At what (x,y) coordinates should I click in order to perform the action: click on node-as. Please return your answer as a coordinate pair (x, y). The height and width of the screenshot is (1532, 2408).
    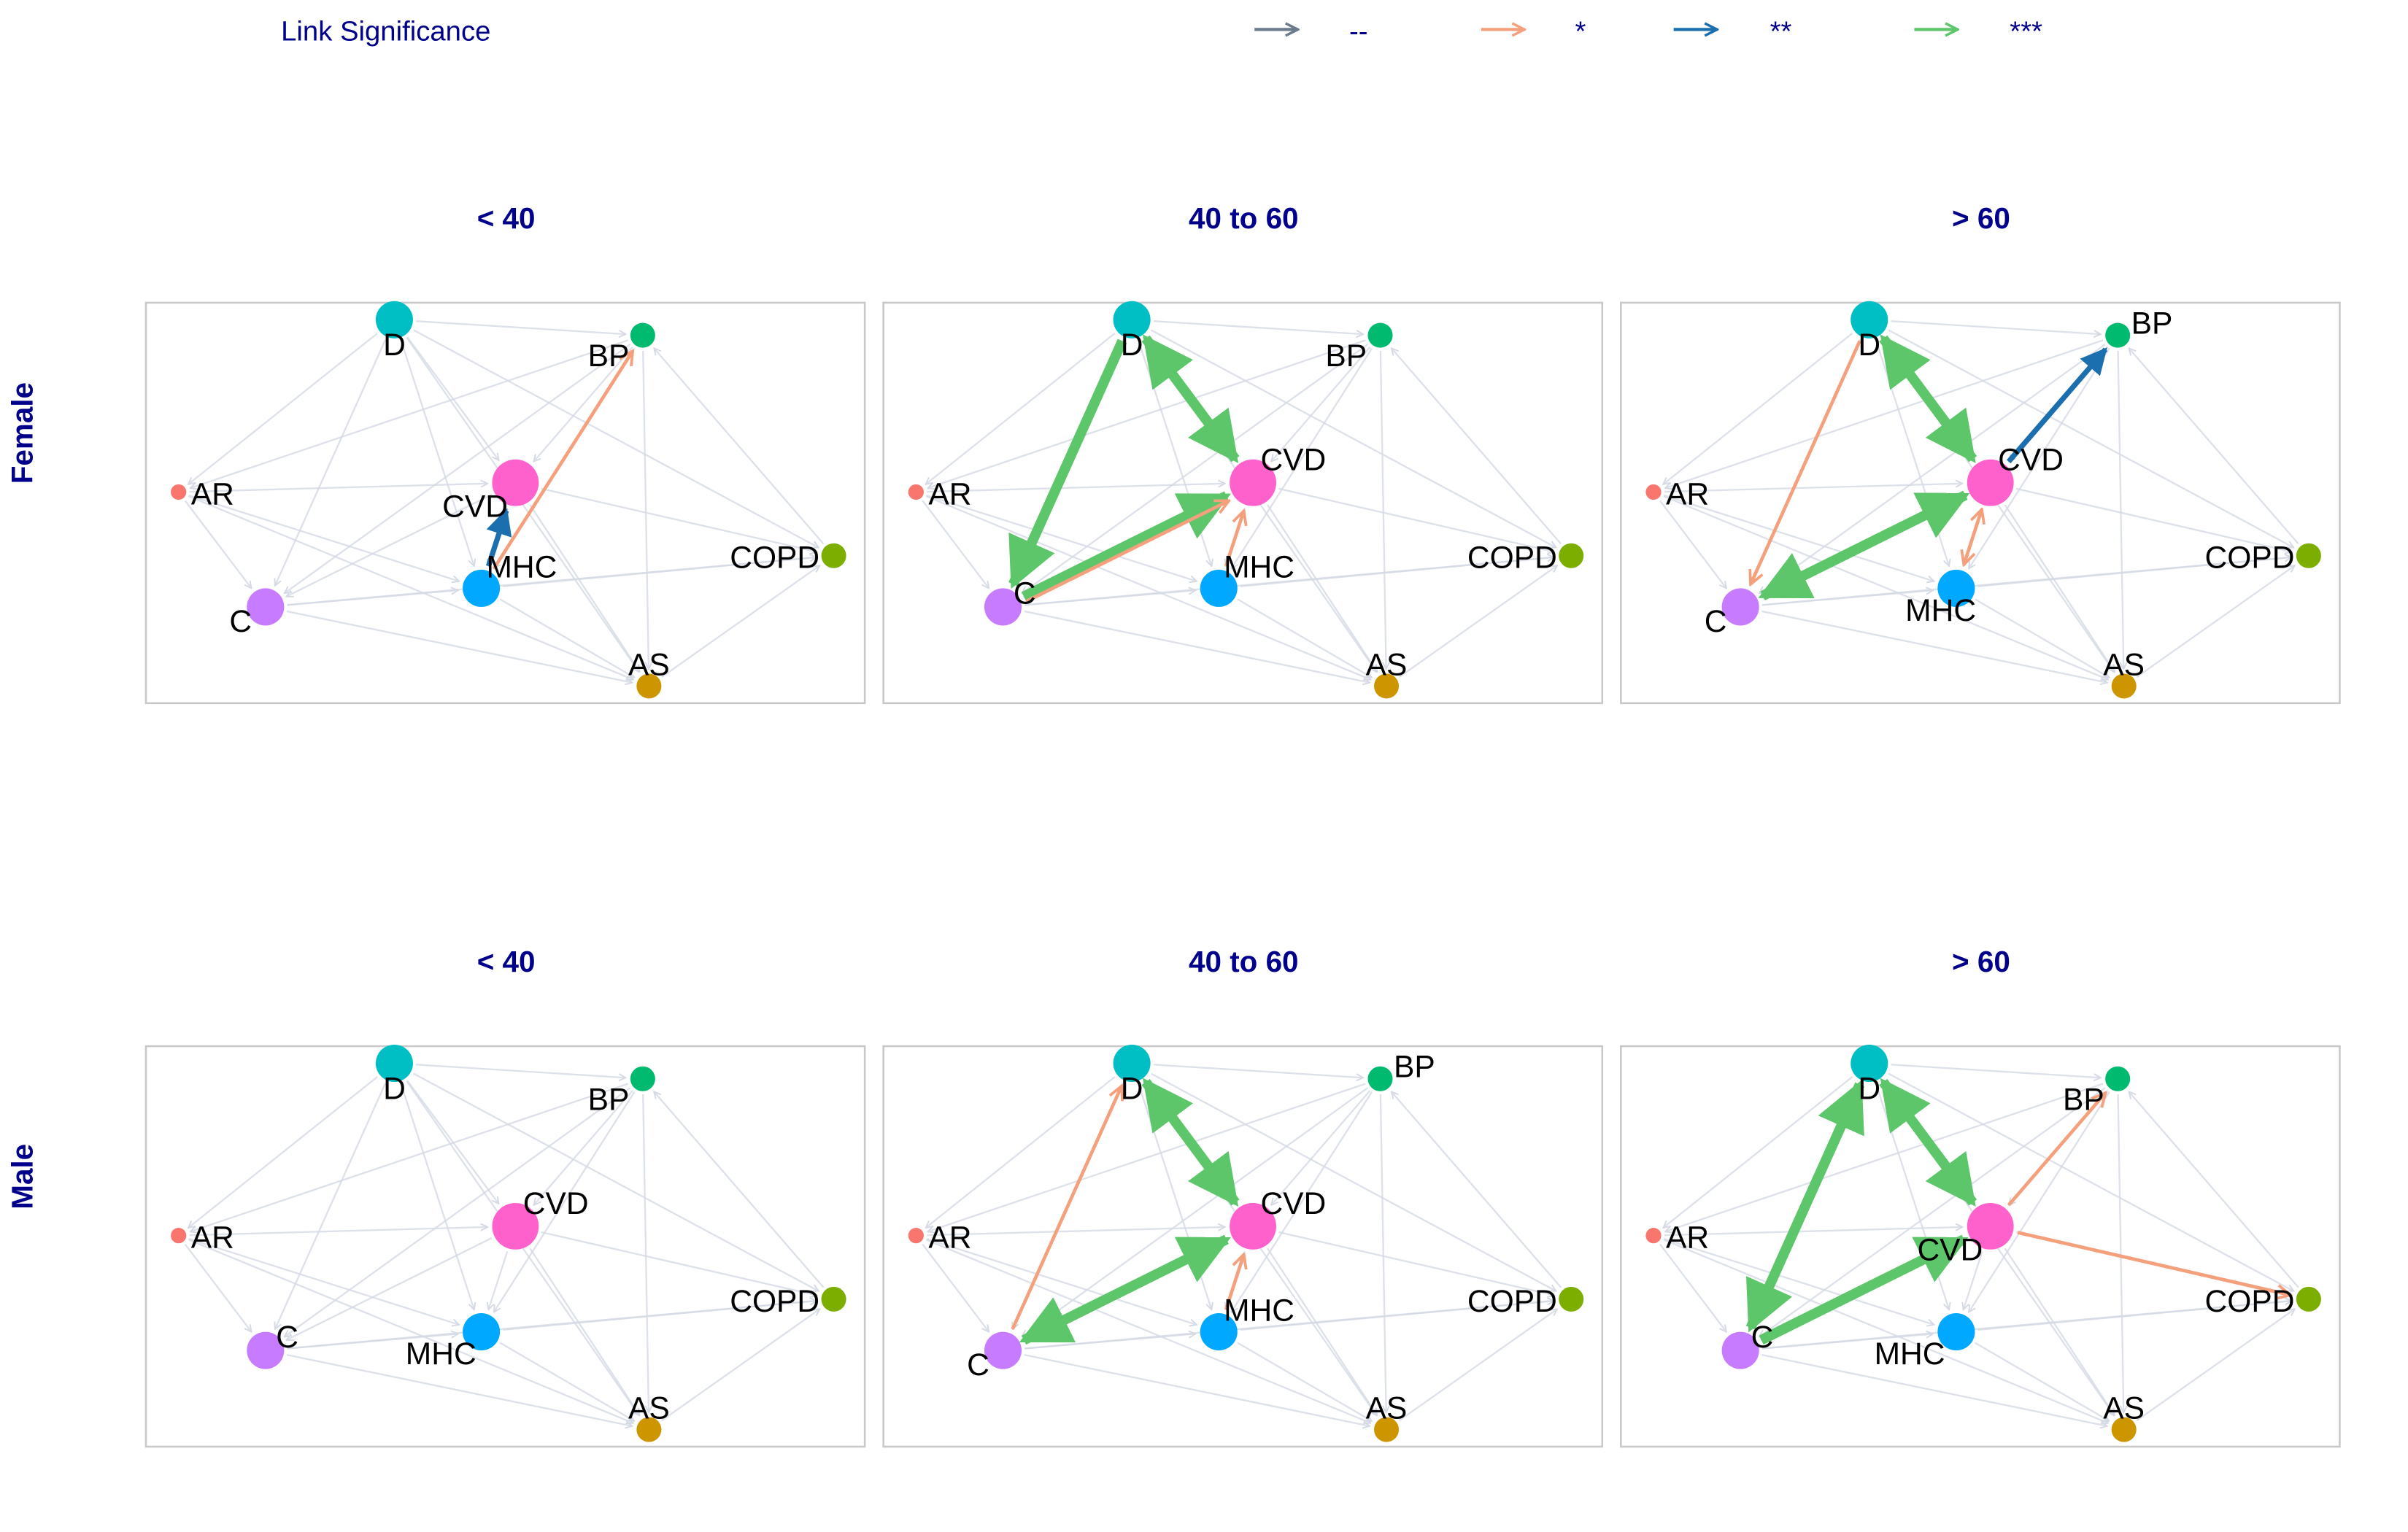
    Looking at the image, I should click on (649, 686).